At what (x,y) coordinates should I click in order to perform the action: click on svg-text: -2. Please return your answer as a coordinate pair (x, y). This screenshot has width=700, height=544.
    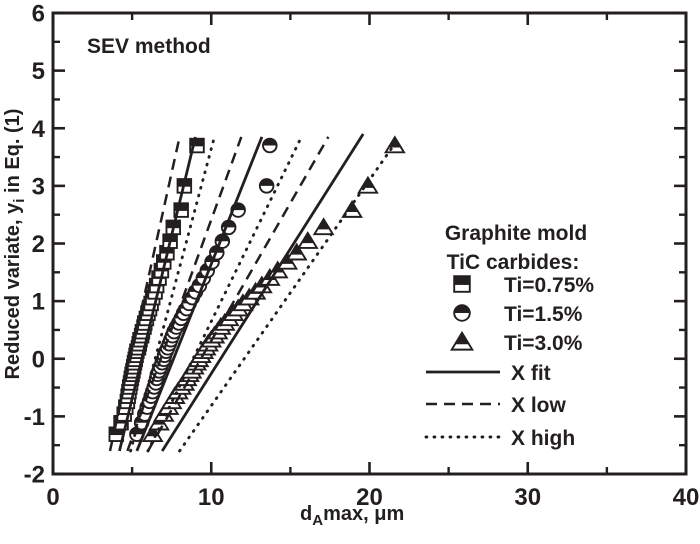
    Looking at the image, I should click on (34, 475).